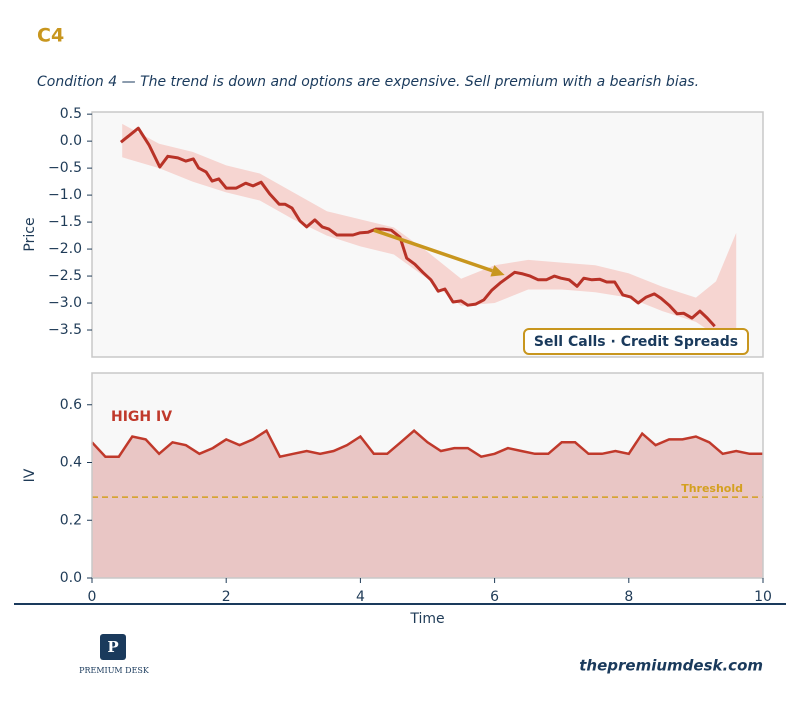  What do you see at coordinates (65, 195) in the screenshot?
I see `y-tick-label: −1.0` at bounding box center [65, 195].